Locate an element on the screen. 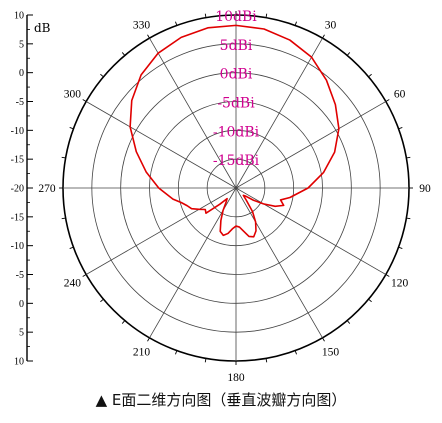 The height and width of the screenshot is (423, 442). angle-label-210: 210 is located at coordinates (142, 353).